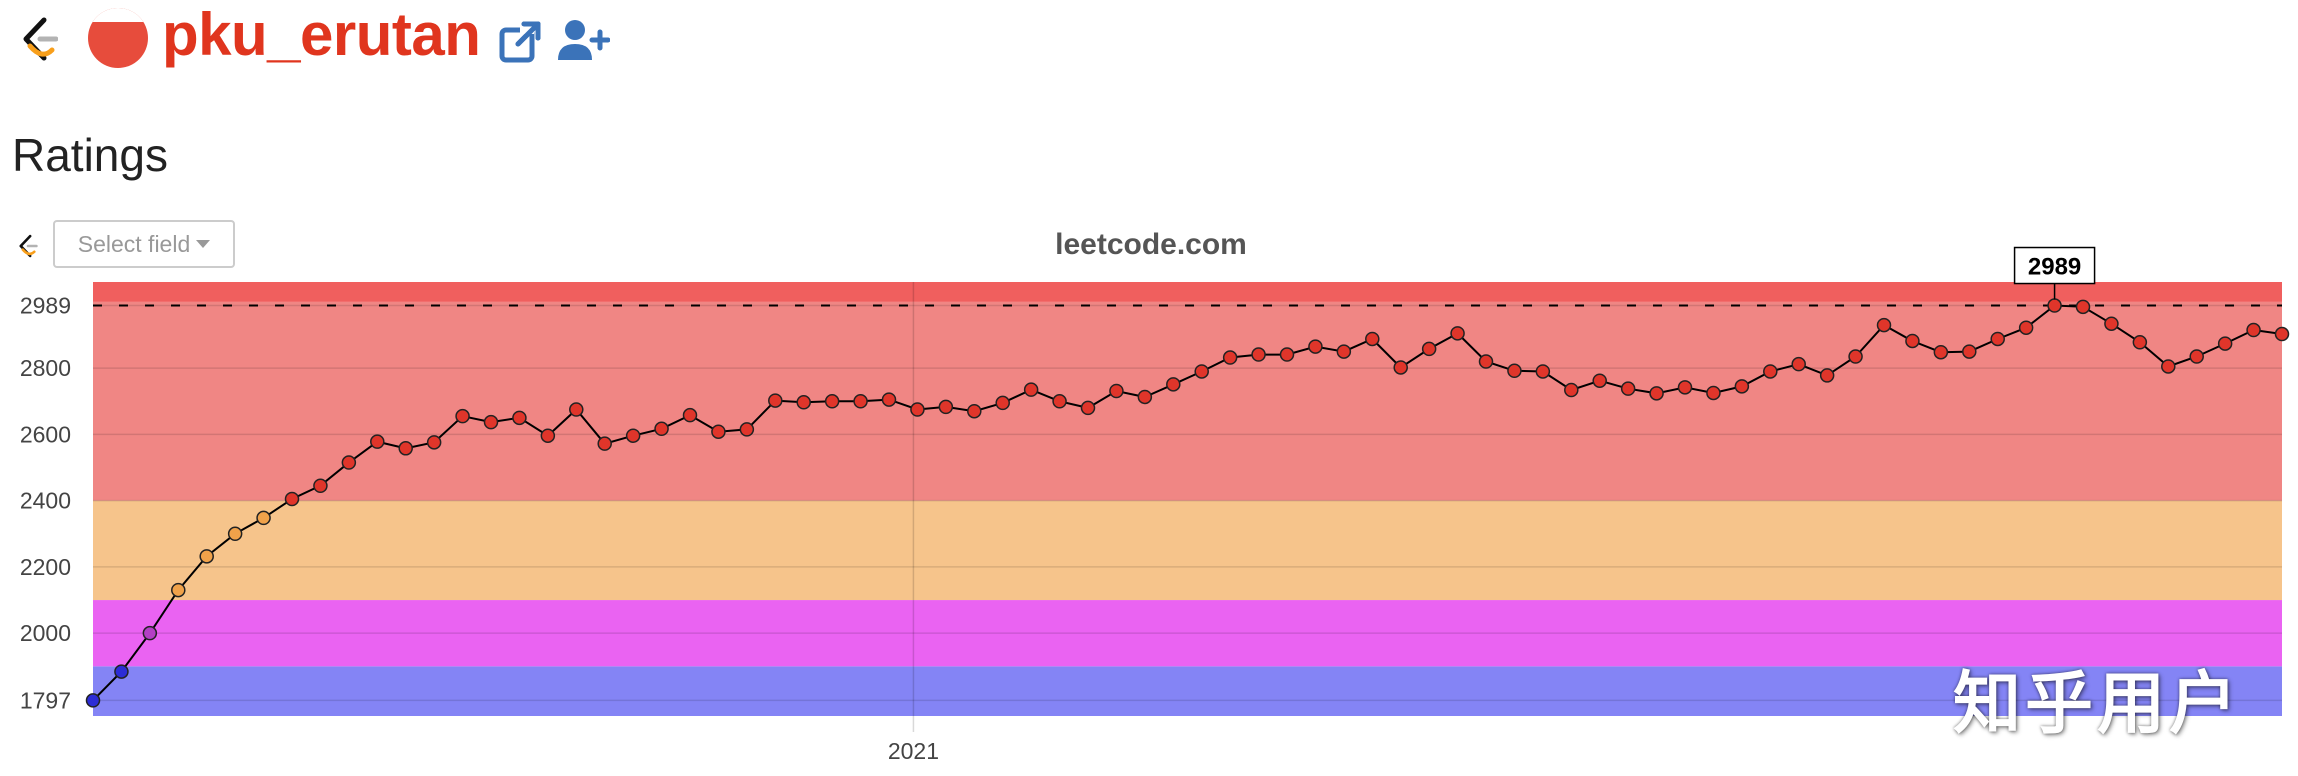 The height and width of the screenshot is (776, 2298). I want to click on watermark: 知乎用户, so click(2097, 704).